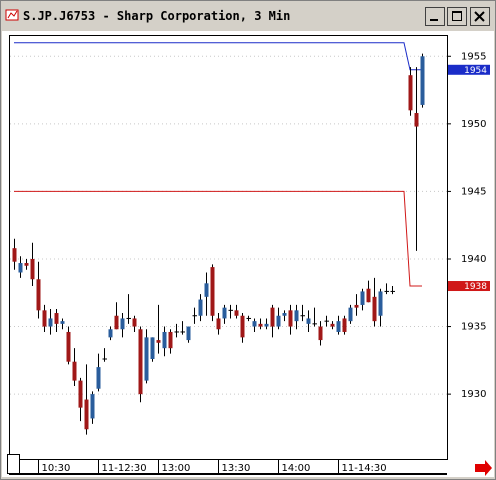  I want to click on x-tick-label: 13:00, so click(176, 468).